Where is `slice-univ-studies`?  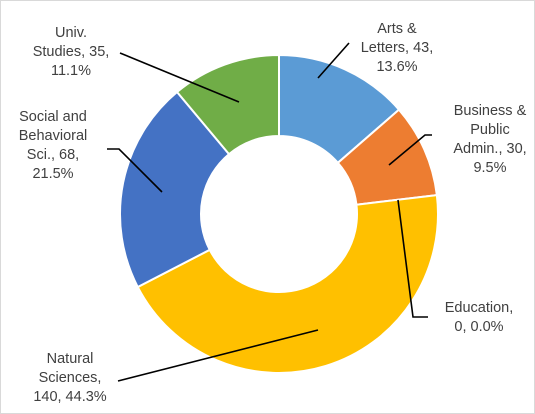
slice-univ-studies is located at coordinates (227, 104).